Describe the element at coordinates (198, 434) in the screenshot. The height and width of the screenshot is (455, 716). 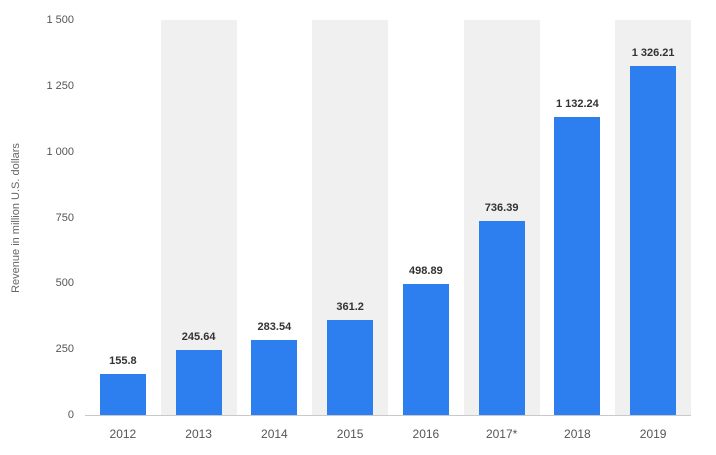
I see `x-axis-label: 2013` at that location.